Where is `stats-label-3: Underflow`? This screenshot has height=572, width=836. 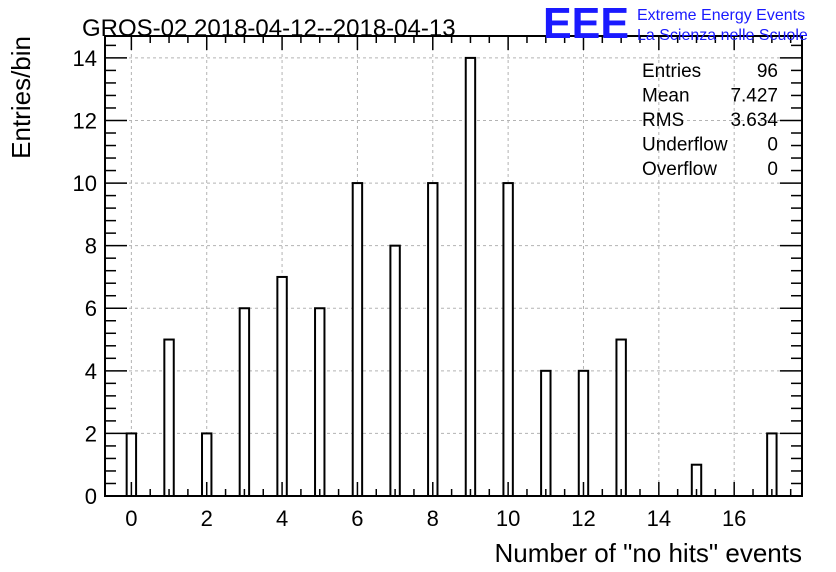 stats-label-3: Underflow is located at coordinates (685, 145).